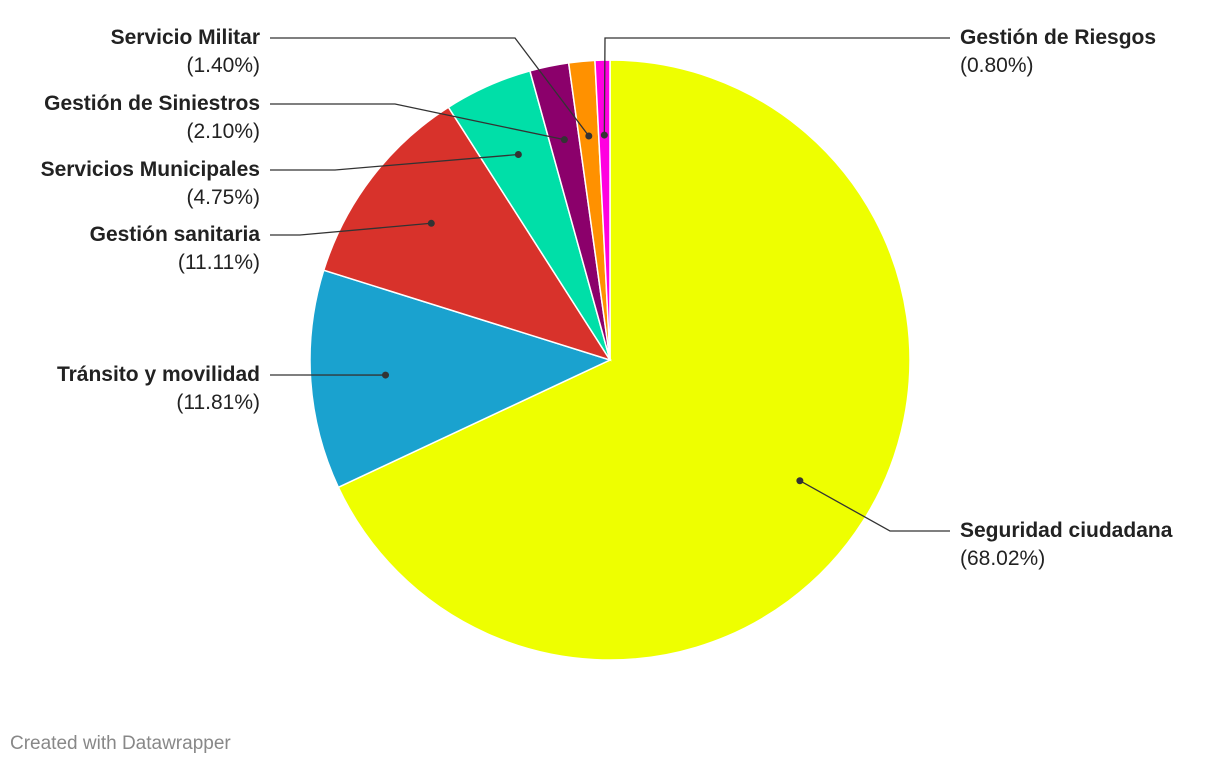 The height and width of the screenshot is (766, 1220). What do you see at coordinates (1002, 558) in the screenshot?
I see `slice-value: (68.02%)` at bounding box center [1002, 558].